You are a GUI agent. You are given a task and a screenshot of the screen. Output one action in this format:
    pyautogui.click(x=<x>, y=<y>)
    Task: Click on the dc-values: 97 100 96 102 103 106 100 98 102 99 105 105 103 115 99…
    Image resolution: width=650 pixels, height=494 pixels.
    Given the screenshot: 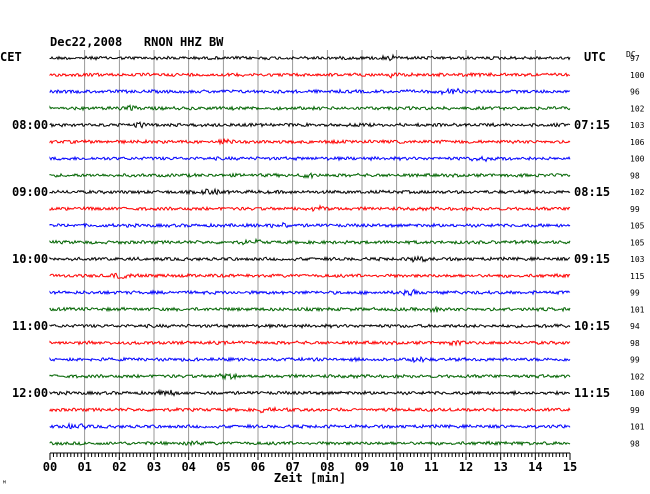 What is the action you would take?
    pyautogui.click(x=637, y=251)
    